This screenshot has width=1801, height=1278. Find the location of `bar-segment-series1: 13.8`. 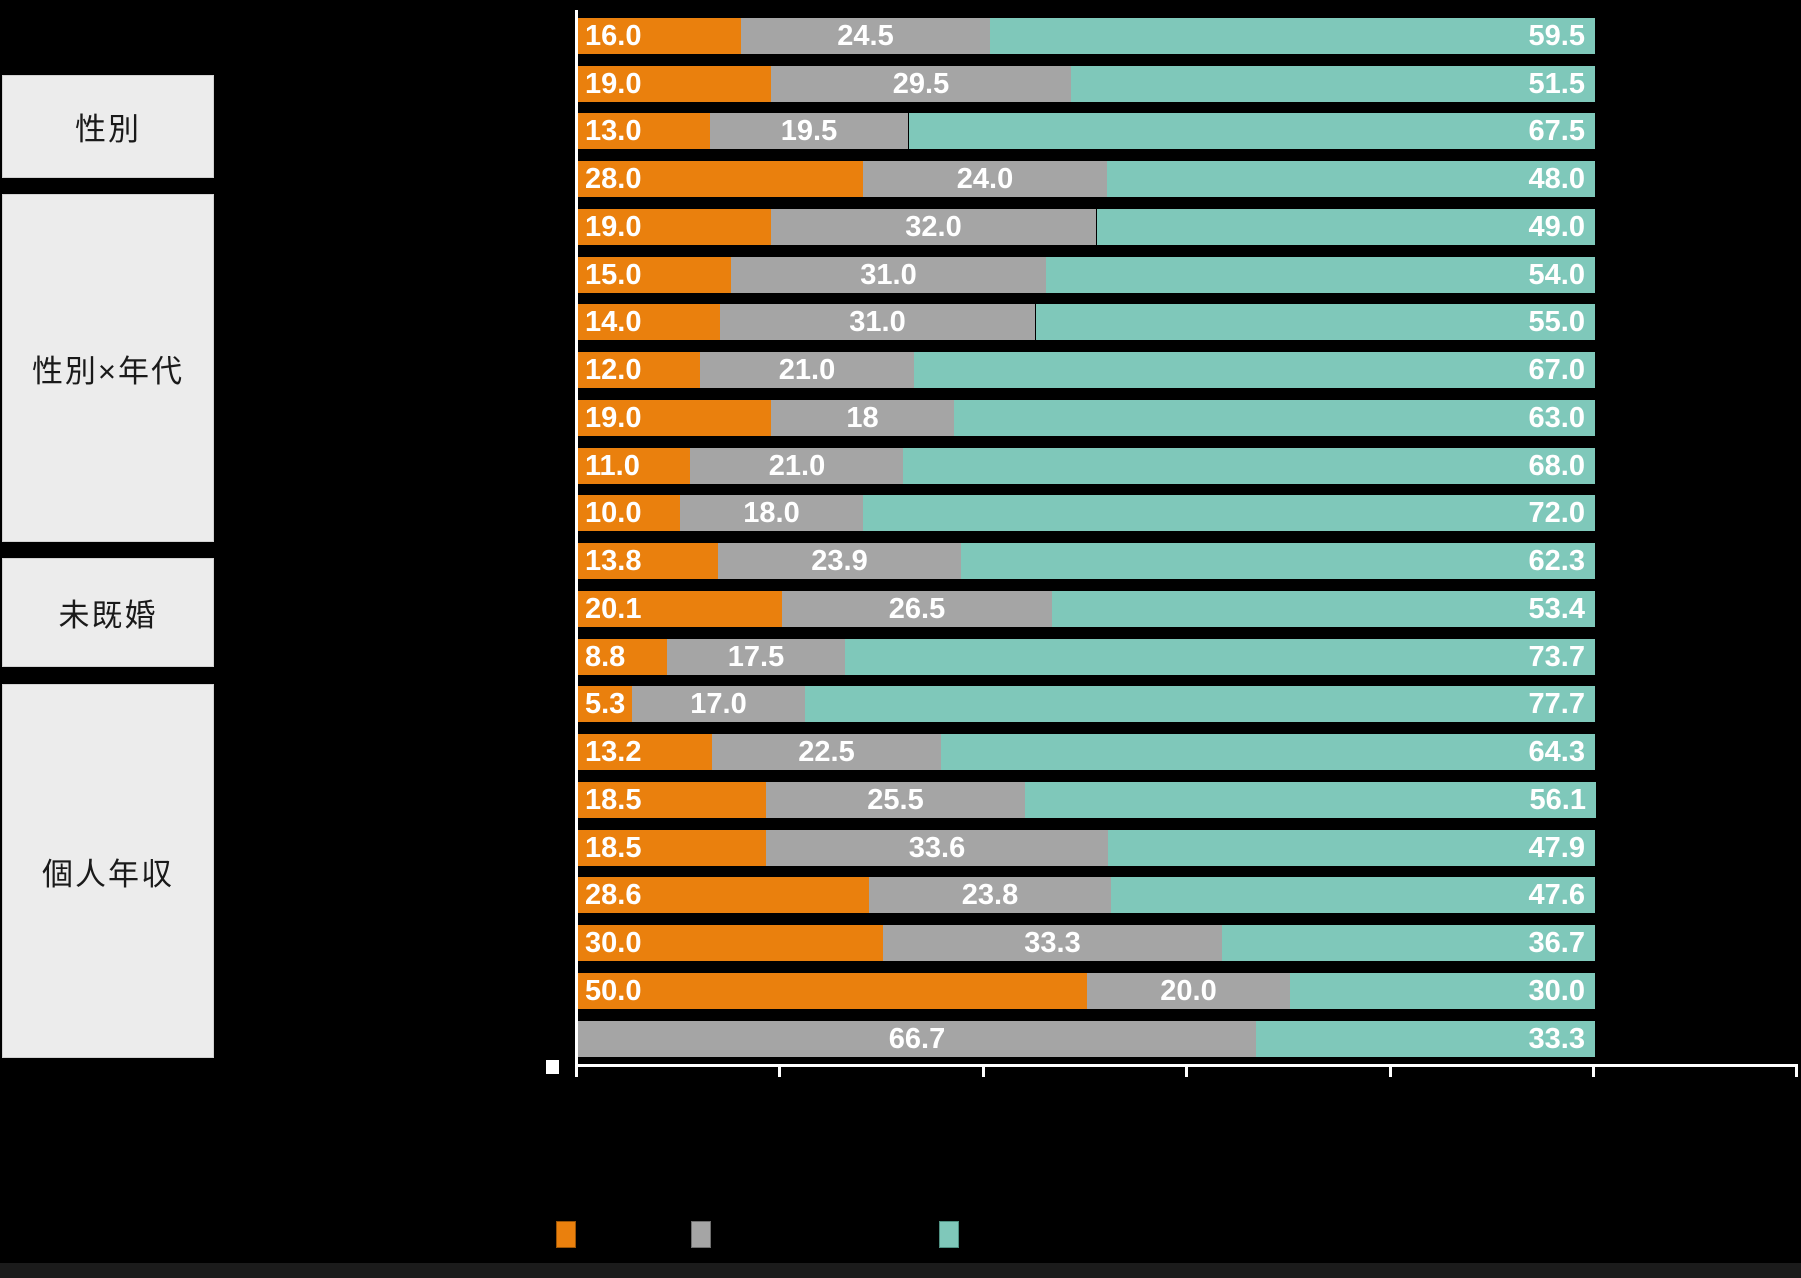

bar-segment-series1: 13.8 is located at coordinates (648, 561).